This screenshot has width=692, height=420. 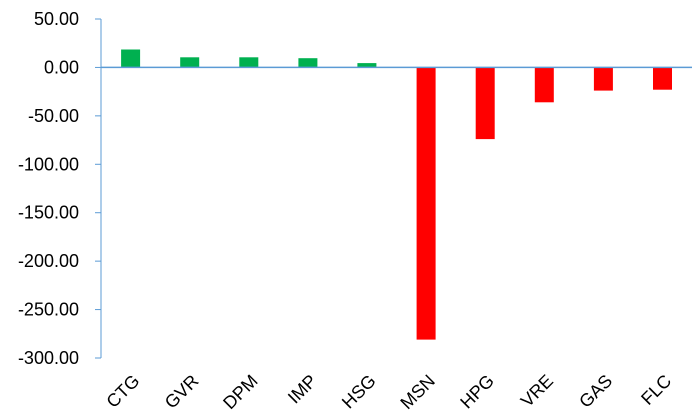 I want to click on y-tick-label: -100.00, so click(x=48, y=164).